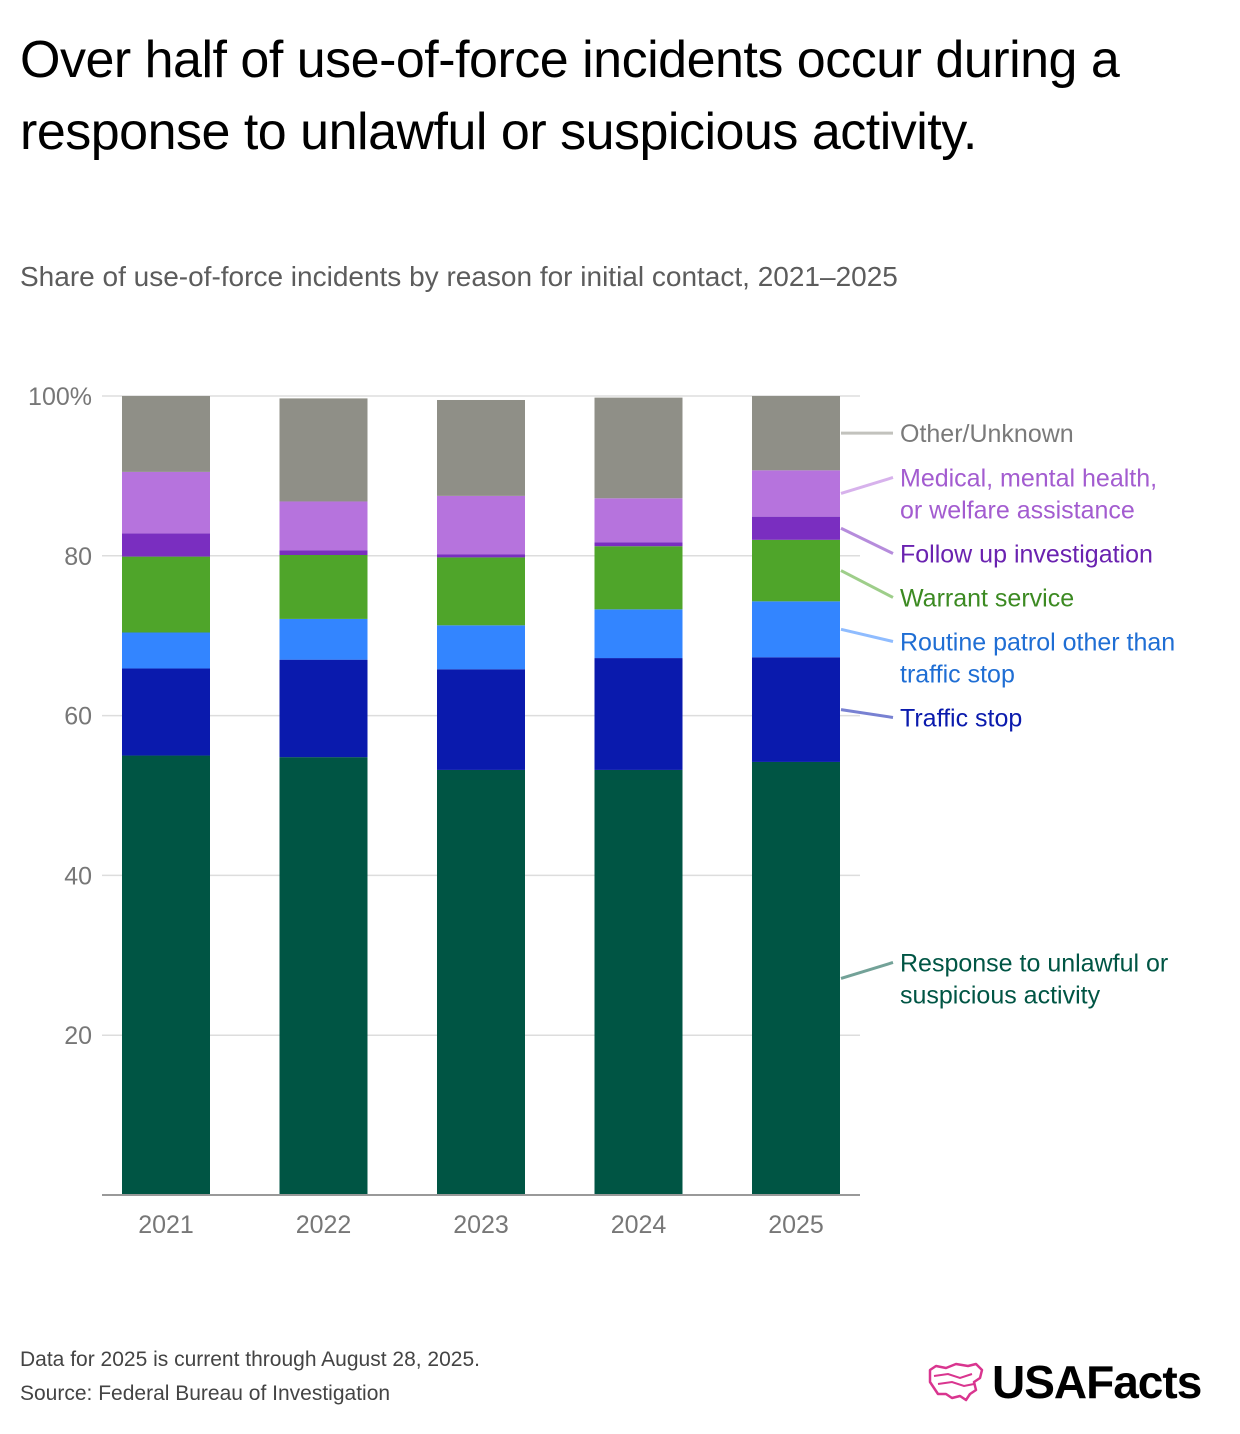  I want to click on series-label: Routine patrol other than traffic stop, so click(1037, 658).